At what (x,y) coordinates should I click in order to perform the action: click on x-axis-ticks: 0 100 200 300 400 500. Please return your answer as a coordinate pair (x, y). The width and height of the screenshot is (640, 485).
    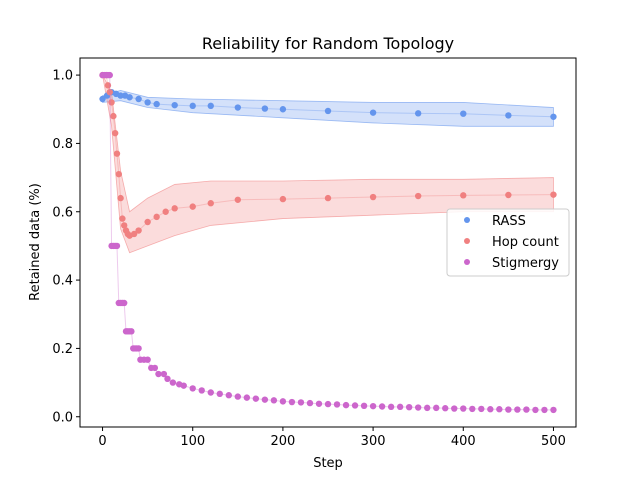
    Looking at the image, I should click on (332, 438).